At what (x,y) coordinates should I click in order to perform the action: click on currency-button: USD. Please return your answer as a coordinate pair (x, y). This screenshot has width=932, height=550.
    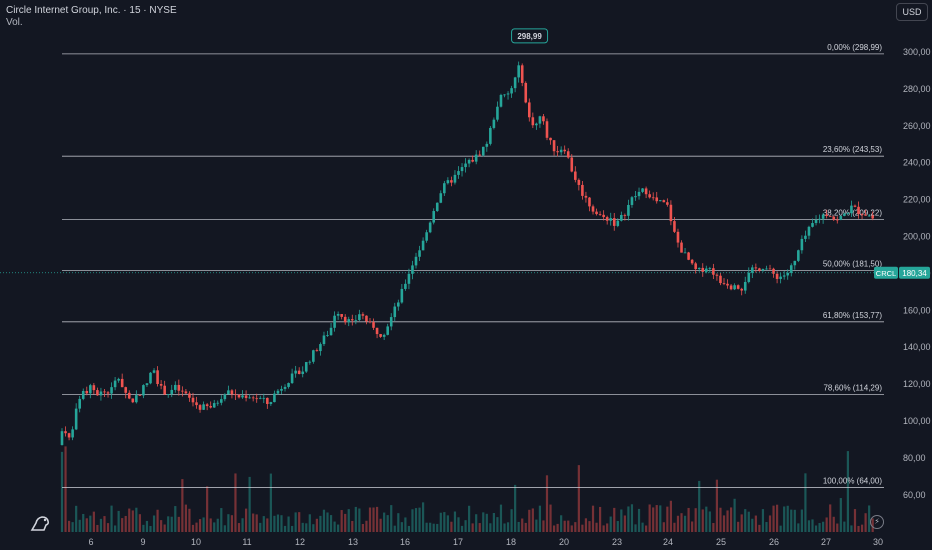
    Looking at the image, I should click on (912, 12).